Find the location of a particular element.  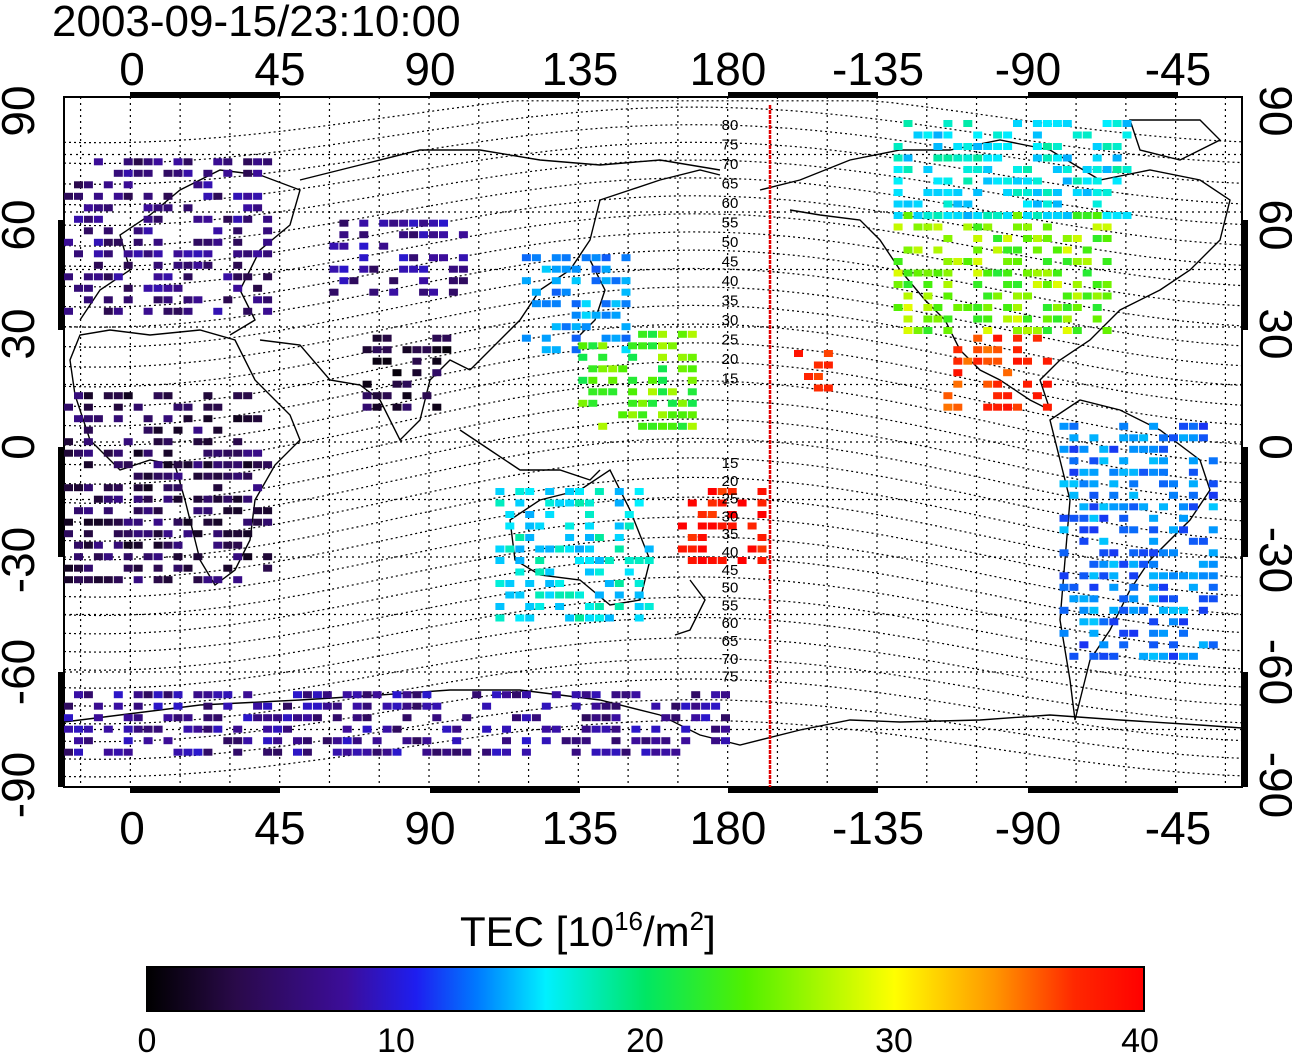

left-tick-label: -30 is located at coordinates (22, 560).